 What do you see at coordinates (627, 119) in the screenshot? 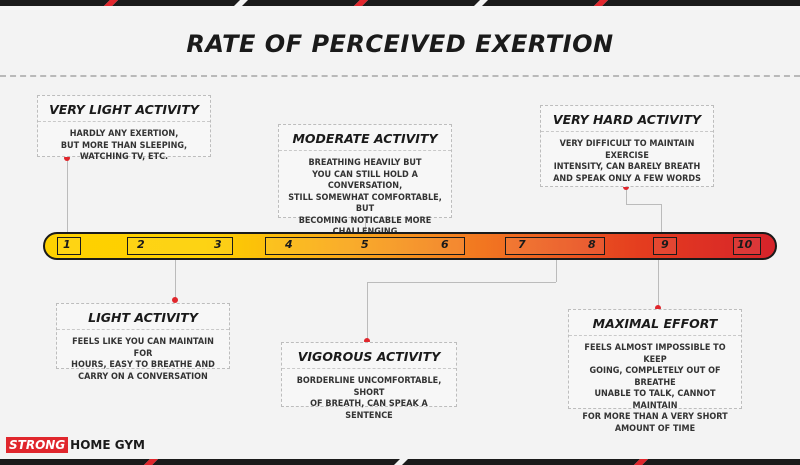
I see `level-title: VERY HARD ACTIVITY` at bounding box center [627, 119].